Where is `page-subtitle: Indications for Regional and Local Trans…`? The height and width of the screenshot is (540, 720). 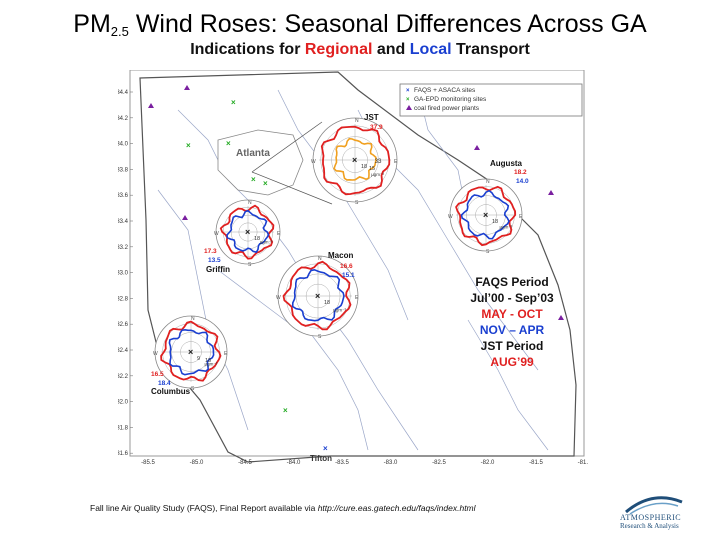
page-subtitle: Indications for Regional and Local Trans… is located at coordinates (360, 49).